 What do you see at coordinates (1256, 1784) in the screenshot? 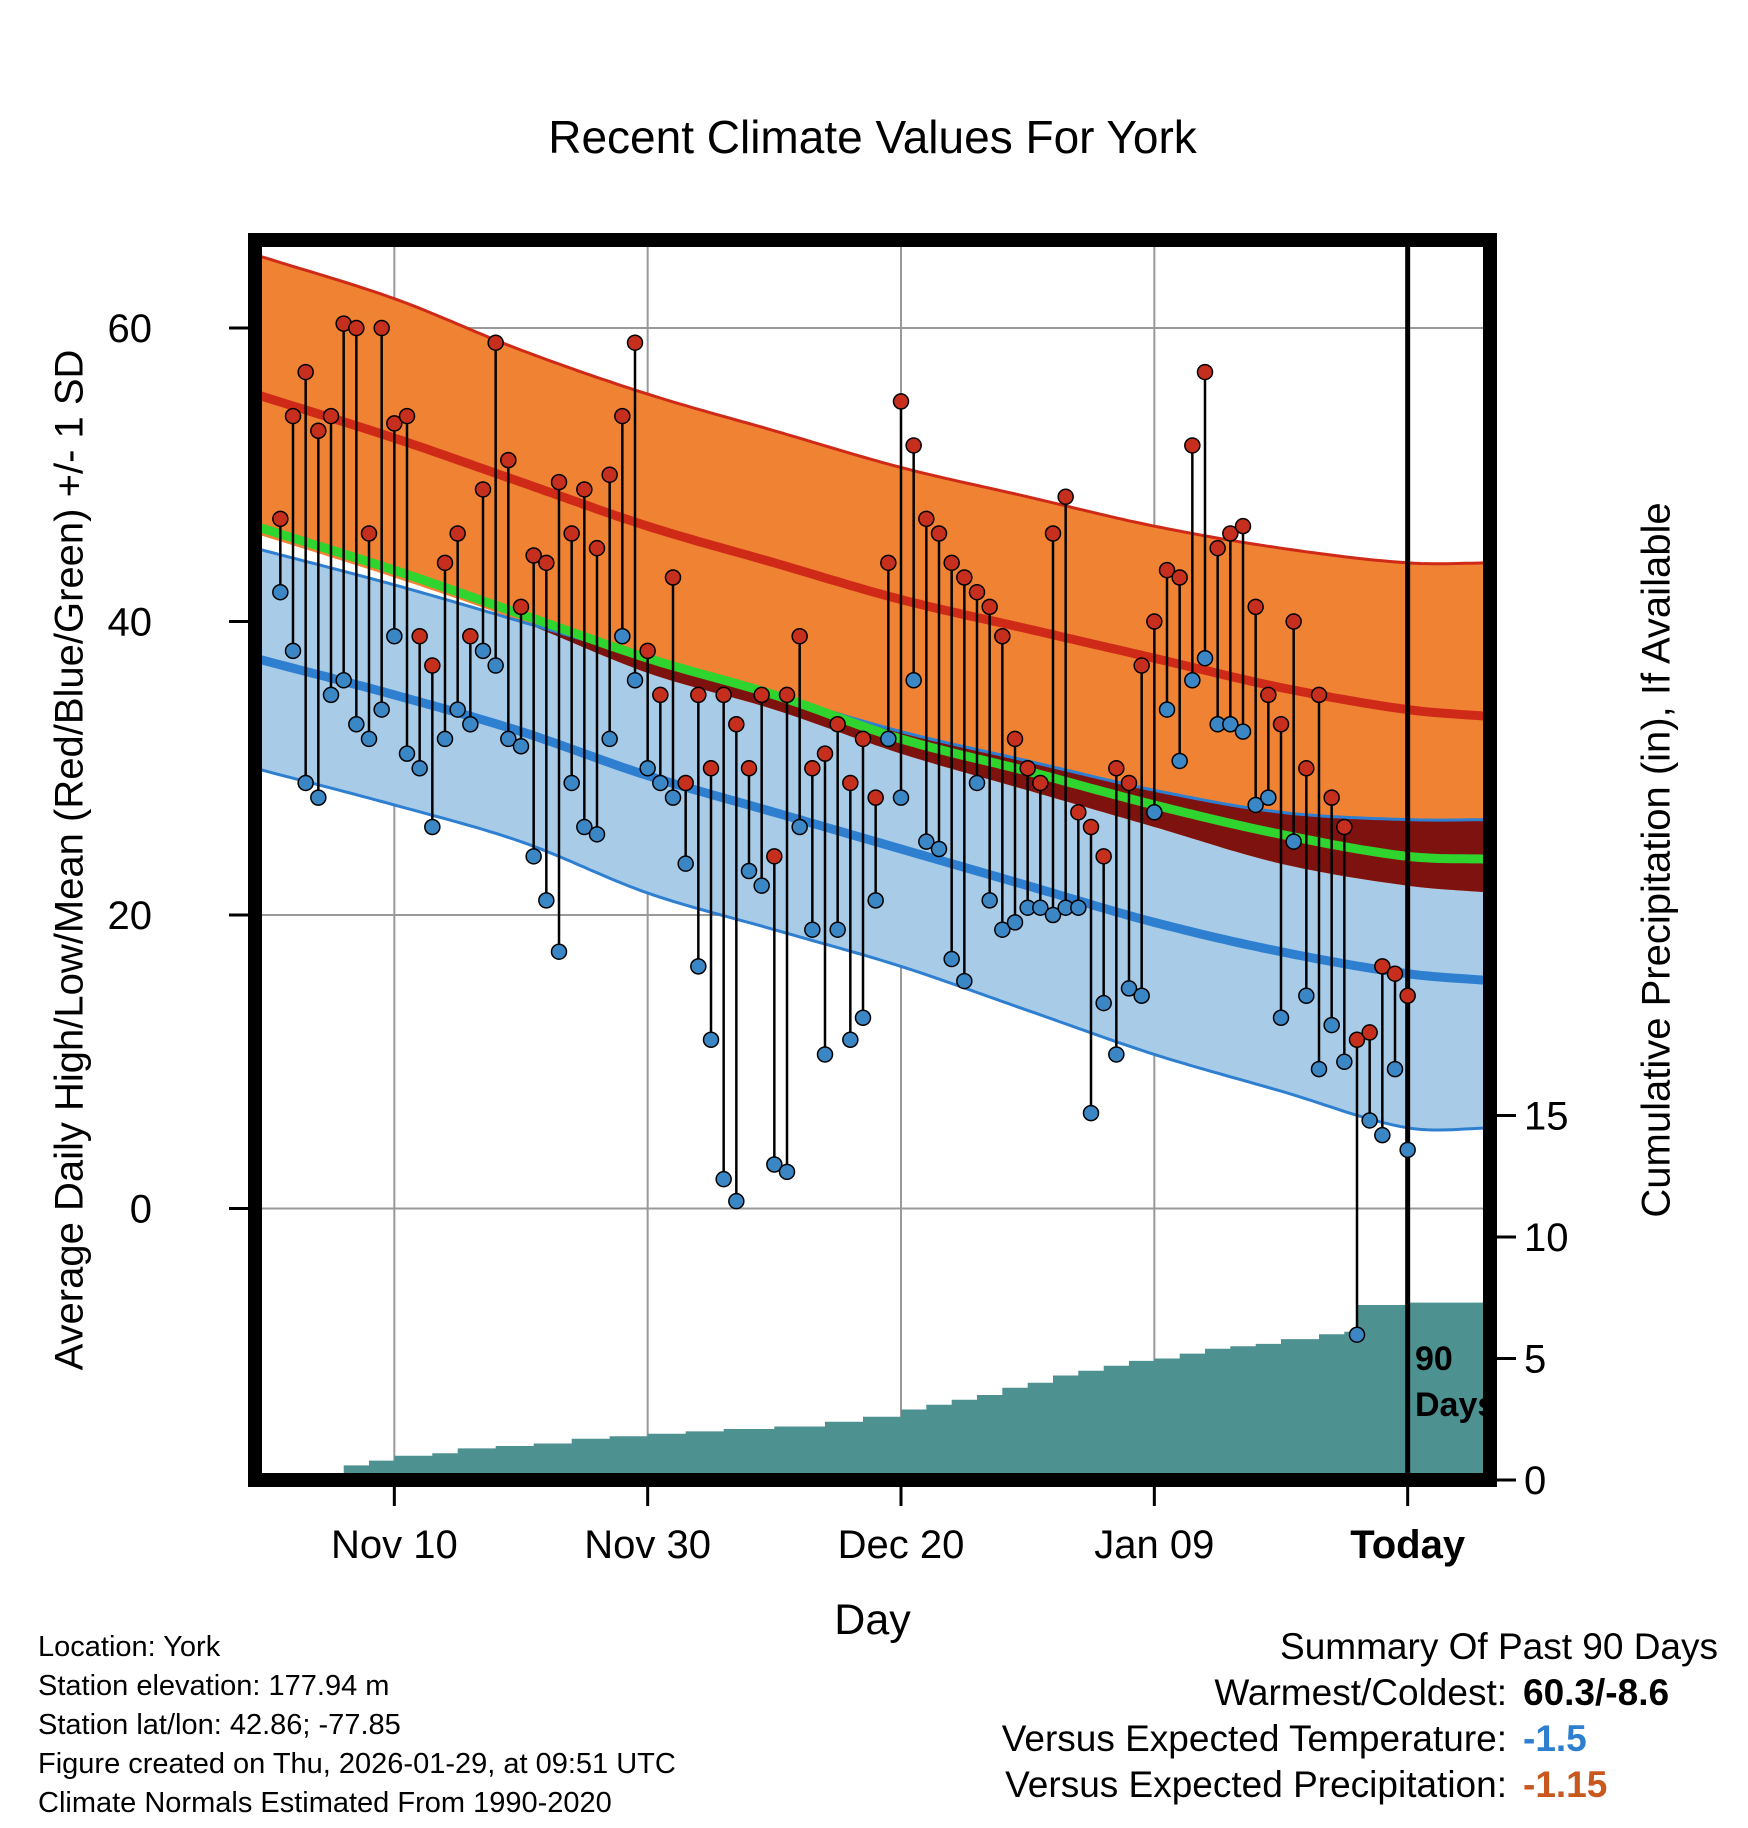
I see `summary-label: Versus Expected Precipitation:` at bounding box center [1256, 1784].